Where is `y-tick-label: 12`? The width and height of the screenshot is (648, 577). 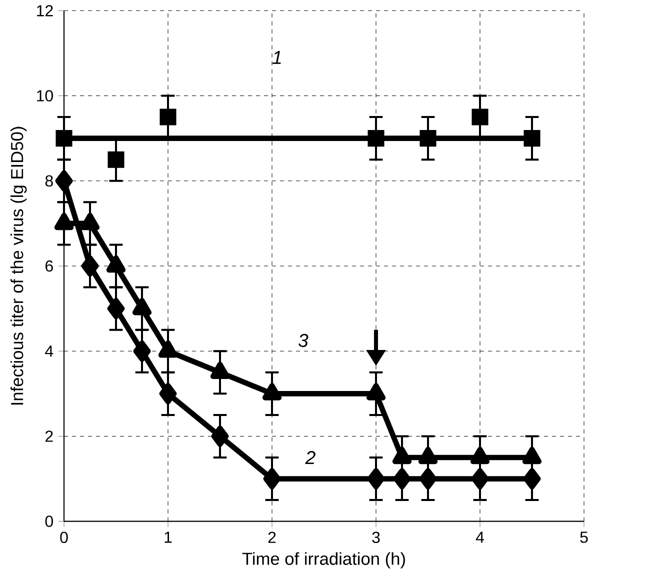 y-tick-label: 12 is located at coordinates (45, 10).